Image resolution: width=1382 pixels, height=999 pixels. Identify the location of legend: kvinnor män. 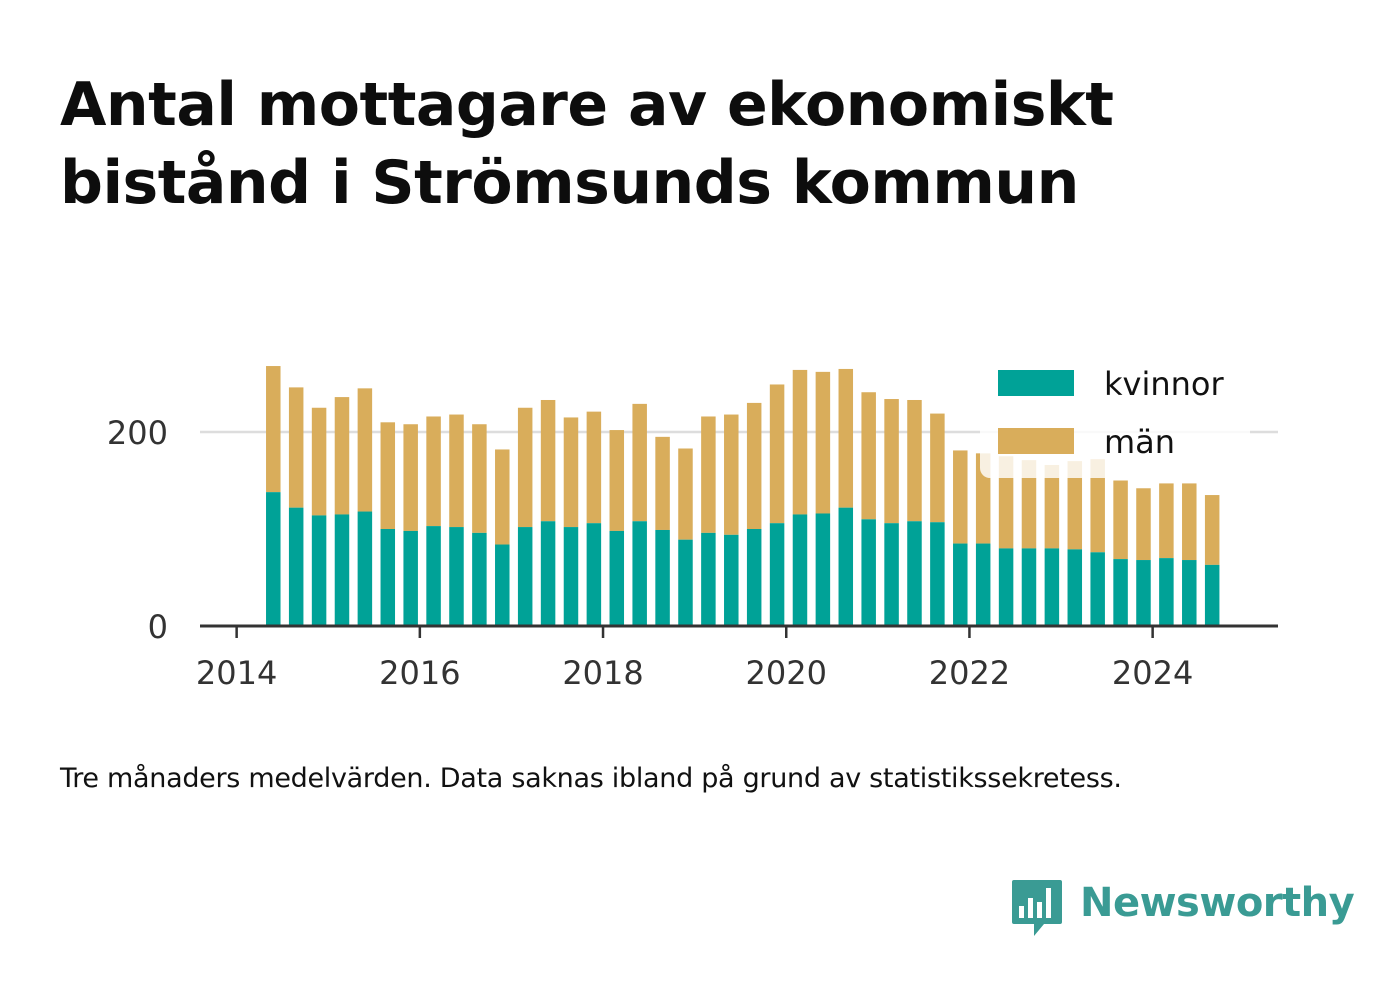
(1115, 417).